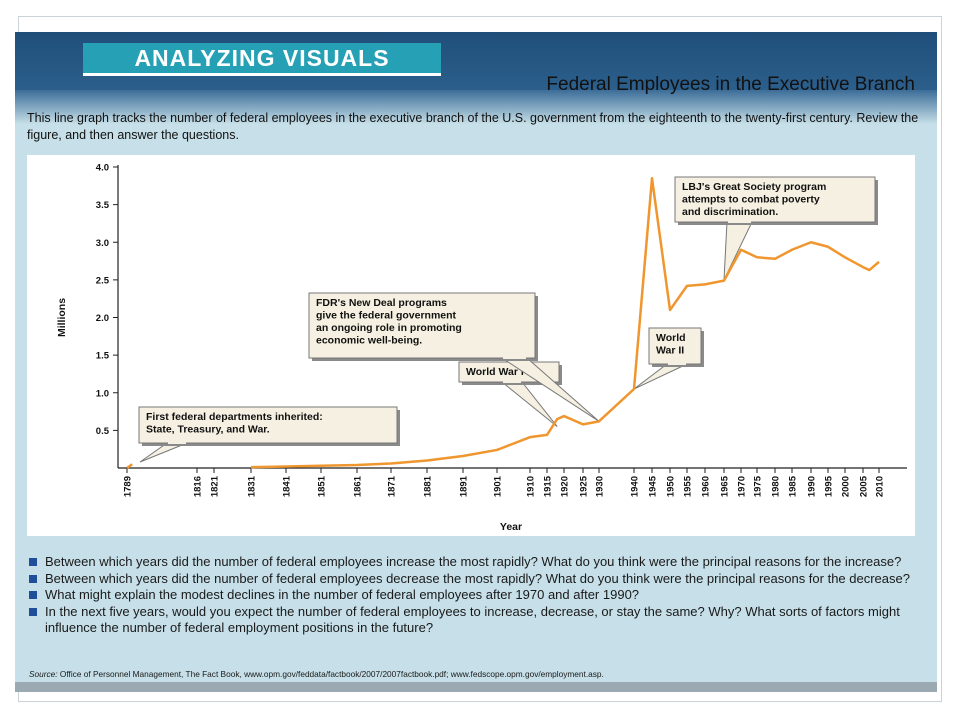  Describe the element at coordinates (511, 527) in the screenshot. I see `x-axis-title: Year` at that location.